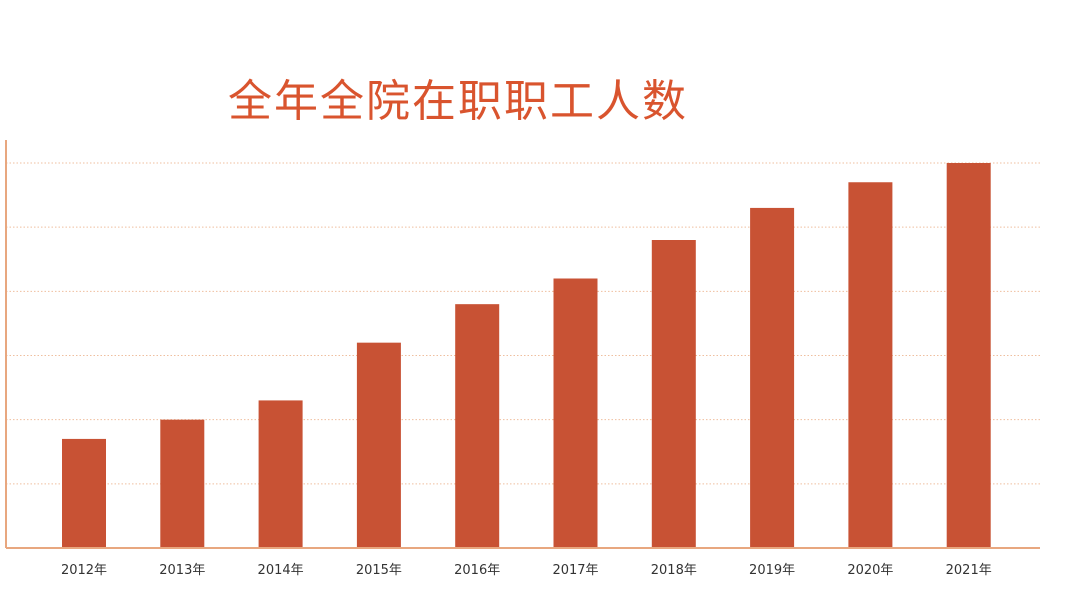 This screenshot has height=595, width=1080. What do you see at coordinates (84, 570) in the screenshot?
I see `x-tick-label-1: 2012年` at bounding box center [84, 570].